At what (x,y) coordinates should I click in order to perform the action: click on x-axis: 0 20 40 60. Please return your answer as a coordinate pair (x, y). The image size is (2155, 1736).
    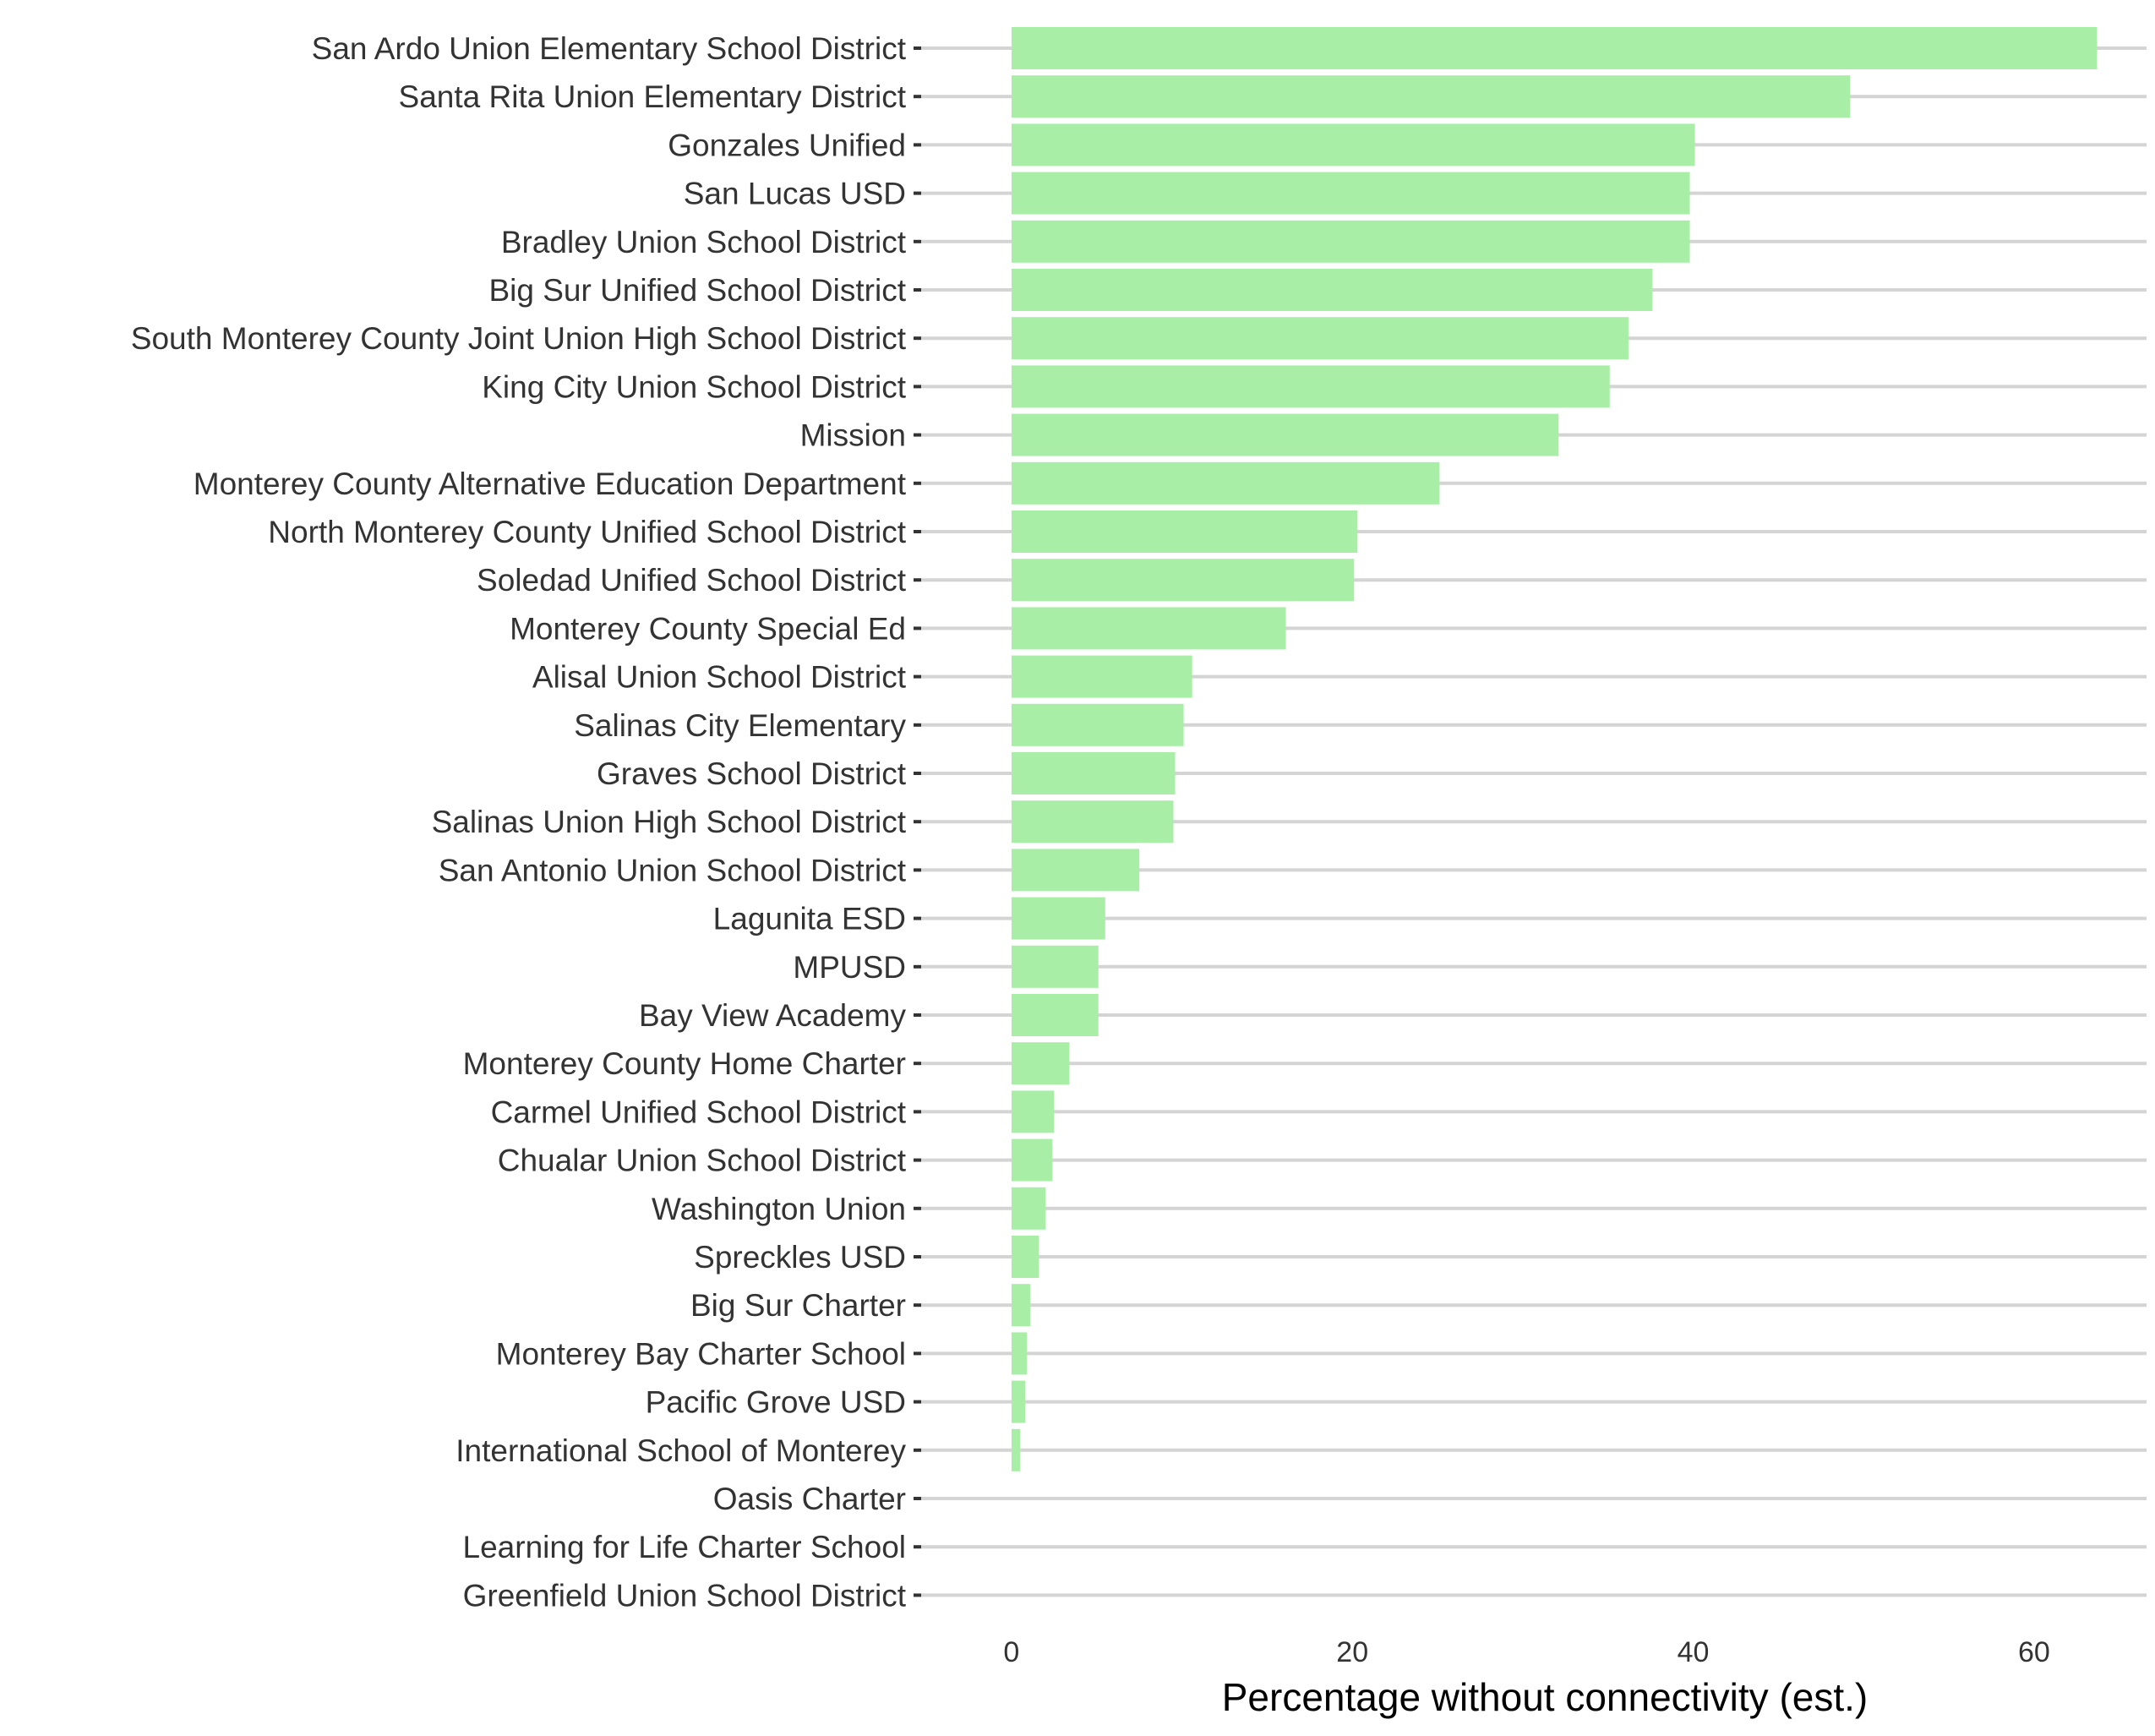
    Looking at the image, I should click on (1526, 1652).